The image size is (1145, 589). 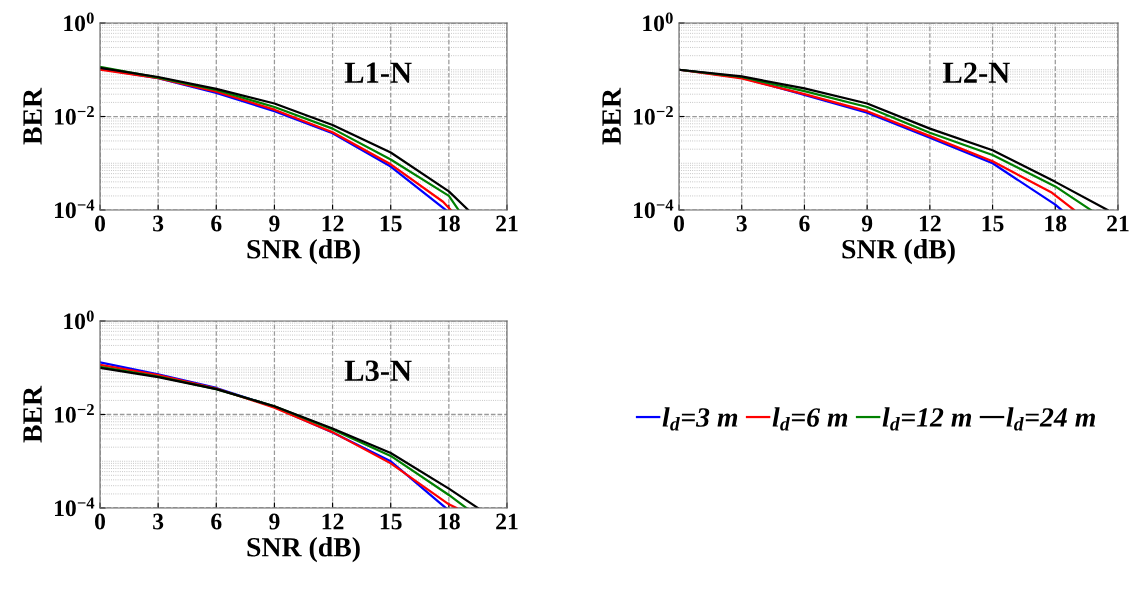 I want to click on legend-label: l$_{d}$=6 m, so click(x=810, y=419).